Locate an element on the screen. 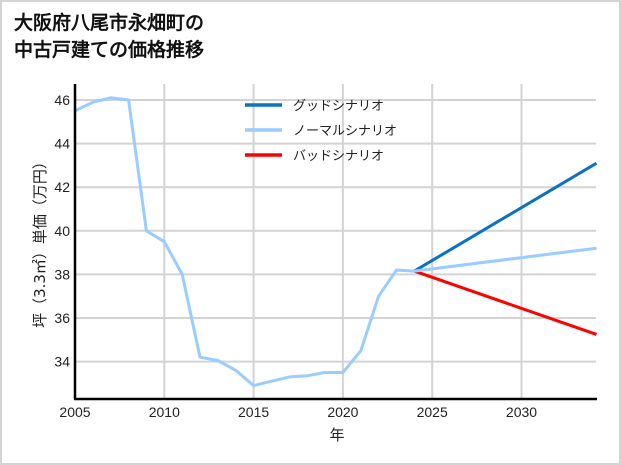  y-tick-label: 36 is located at coordinates (62, 318).